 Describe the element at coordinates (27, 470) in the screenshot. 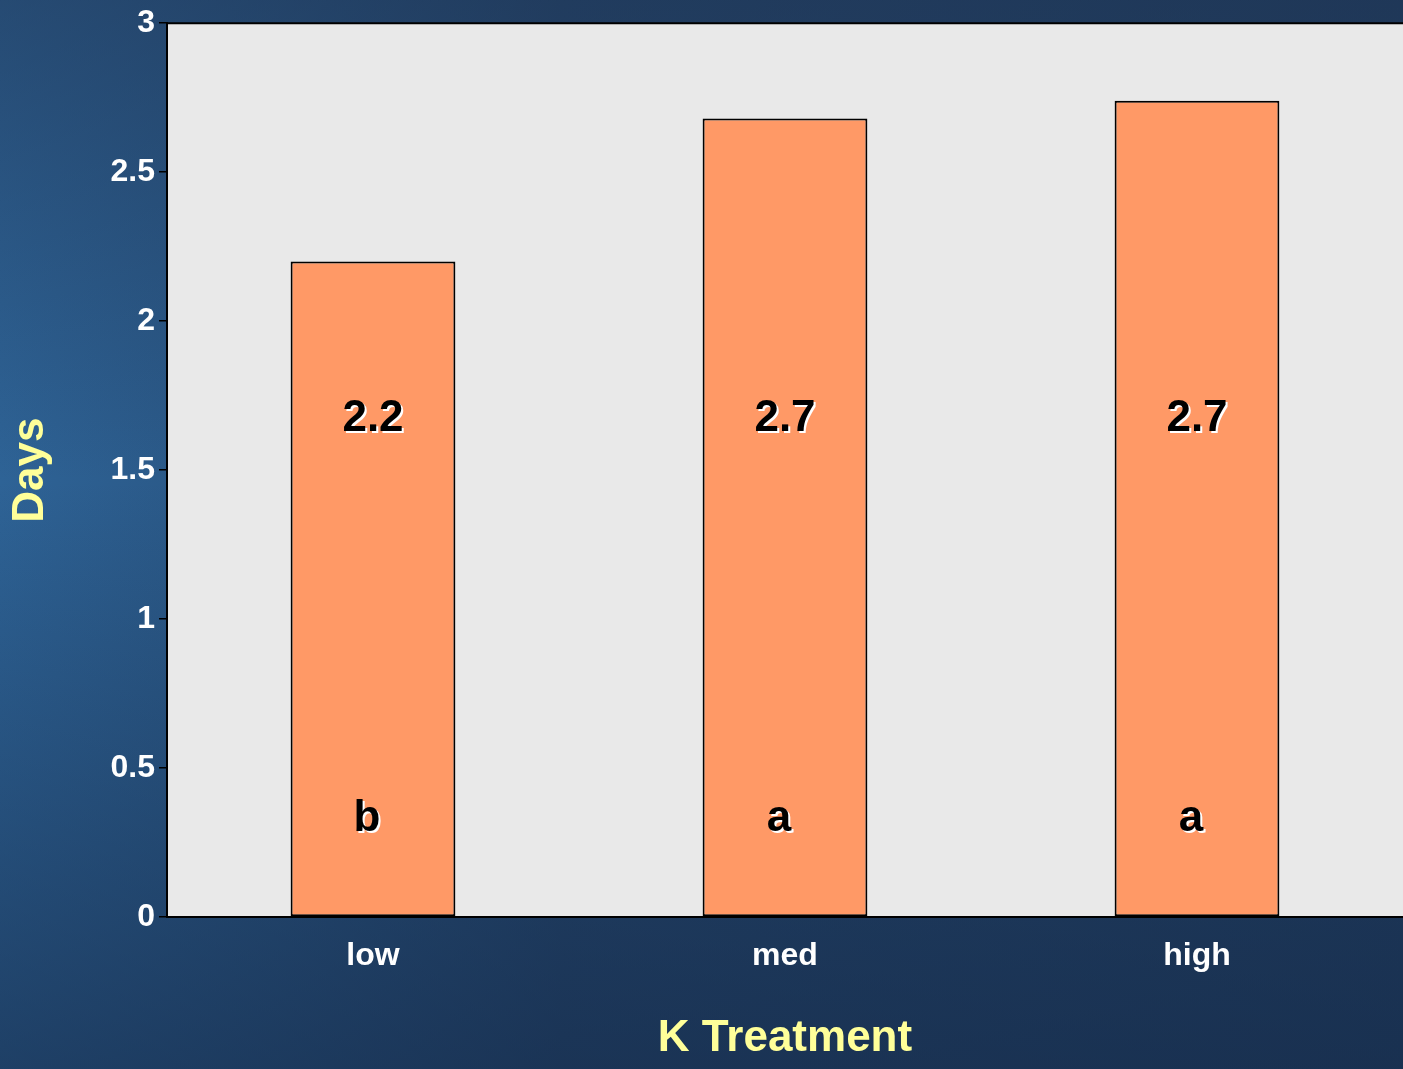

I see `y-axis-title: Days` at that location.